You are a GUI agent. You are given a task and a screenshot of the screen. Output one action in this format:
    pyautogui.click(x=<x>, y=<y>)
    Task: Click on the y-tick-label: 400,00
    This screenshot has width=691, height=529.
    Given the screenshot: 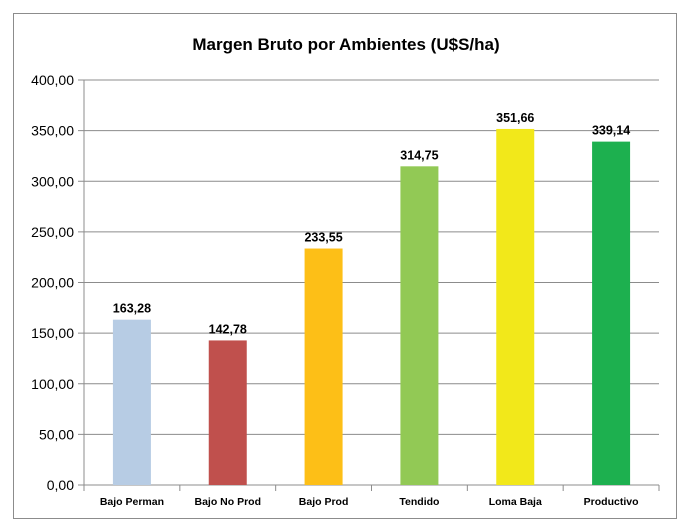 What is the action you would take?
    pyautogui.click(x=52, y=80)
    